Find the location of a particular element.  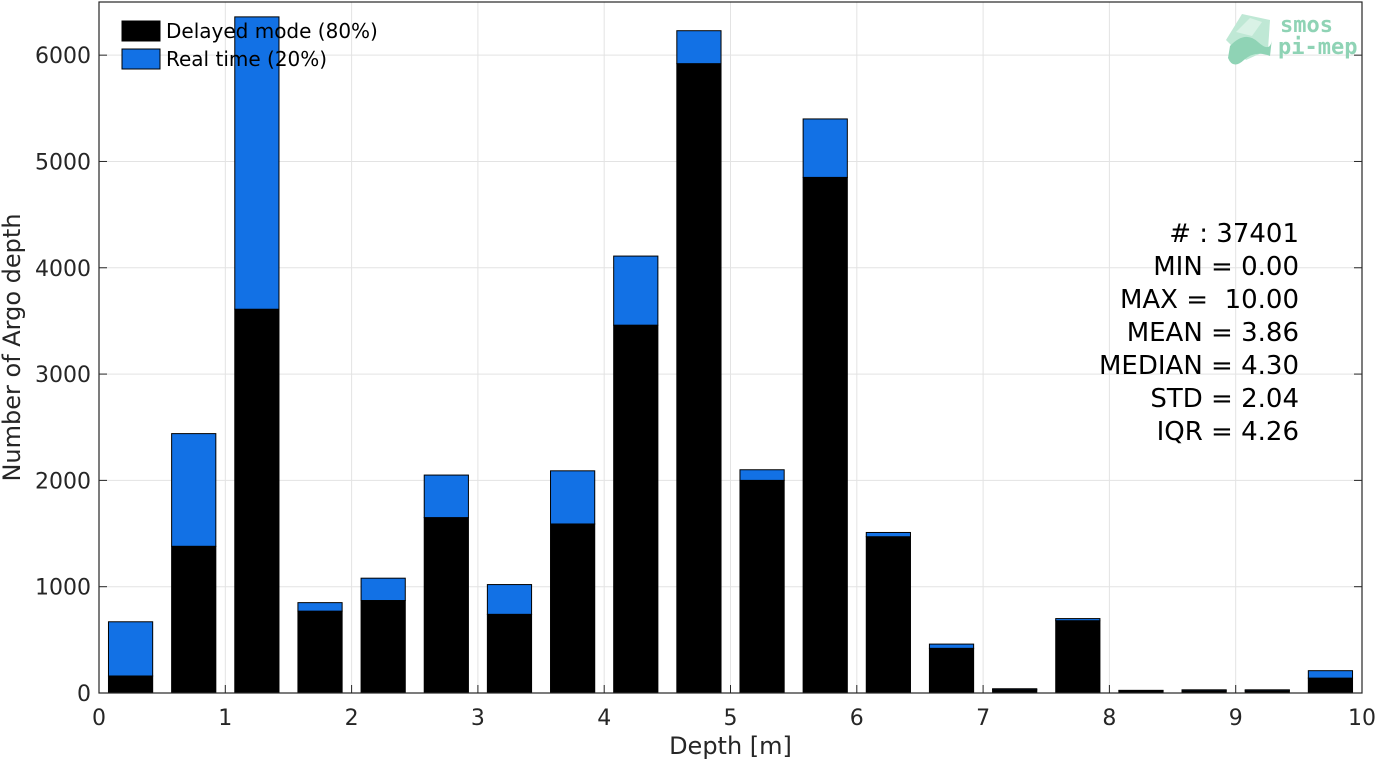

x-tick-label: 8 is located at coordinates (1109, 718).